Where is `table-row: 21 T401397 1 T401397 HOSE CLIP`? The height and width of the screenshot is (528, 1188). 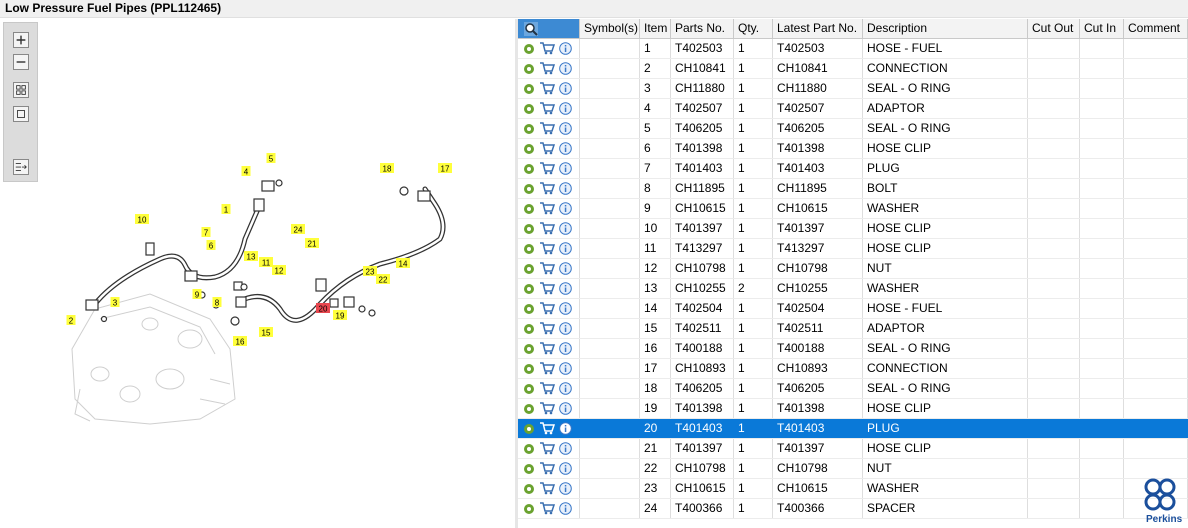 table-row: 21 T401397 1 T401397 HOSE CLIP is located at coordinates (853, 449).